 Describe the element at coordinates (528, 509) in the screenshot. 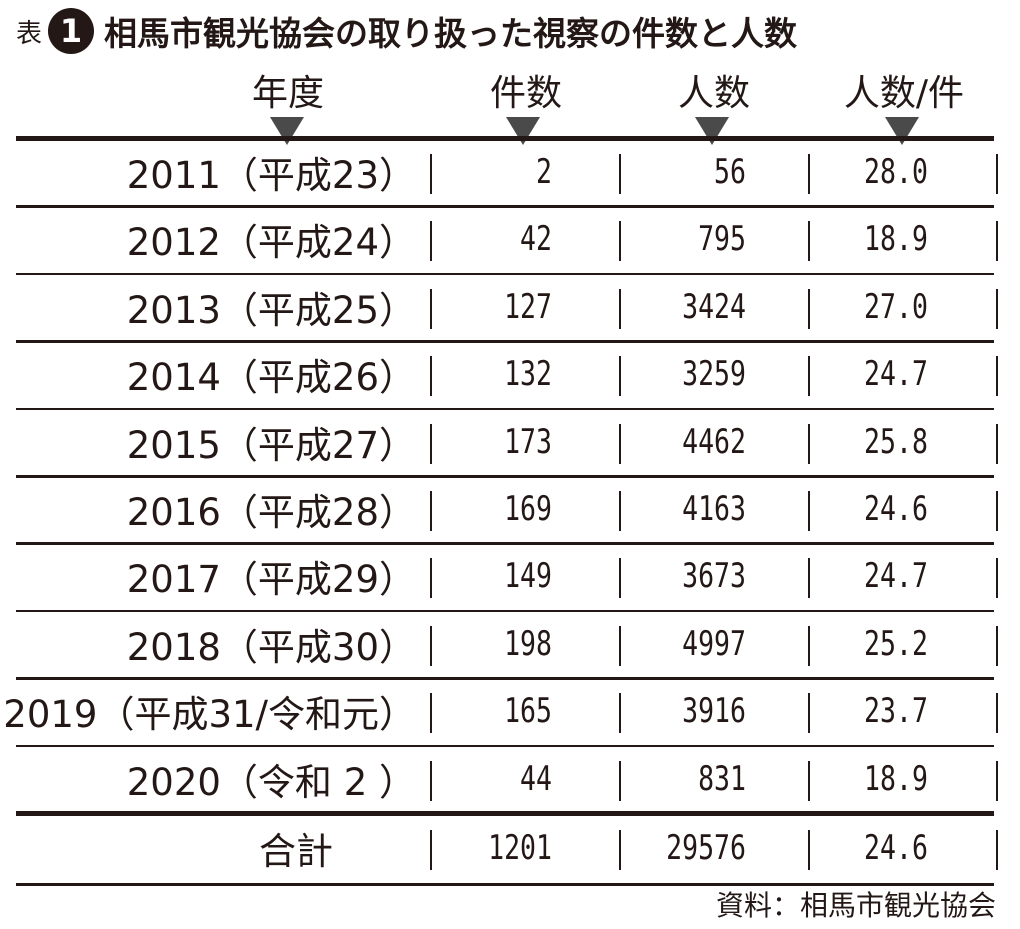

I see `count-cell: 169` at that location.